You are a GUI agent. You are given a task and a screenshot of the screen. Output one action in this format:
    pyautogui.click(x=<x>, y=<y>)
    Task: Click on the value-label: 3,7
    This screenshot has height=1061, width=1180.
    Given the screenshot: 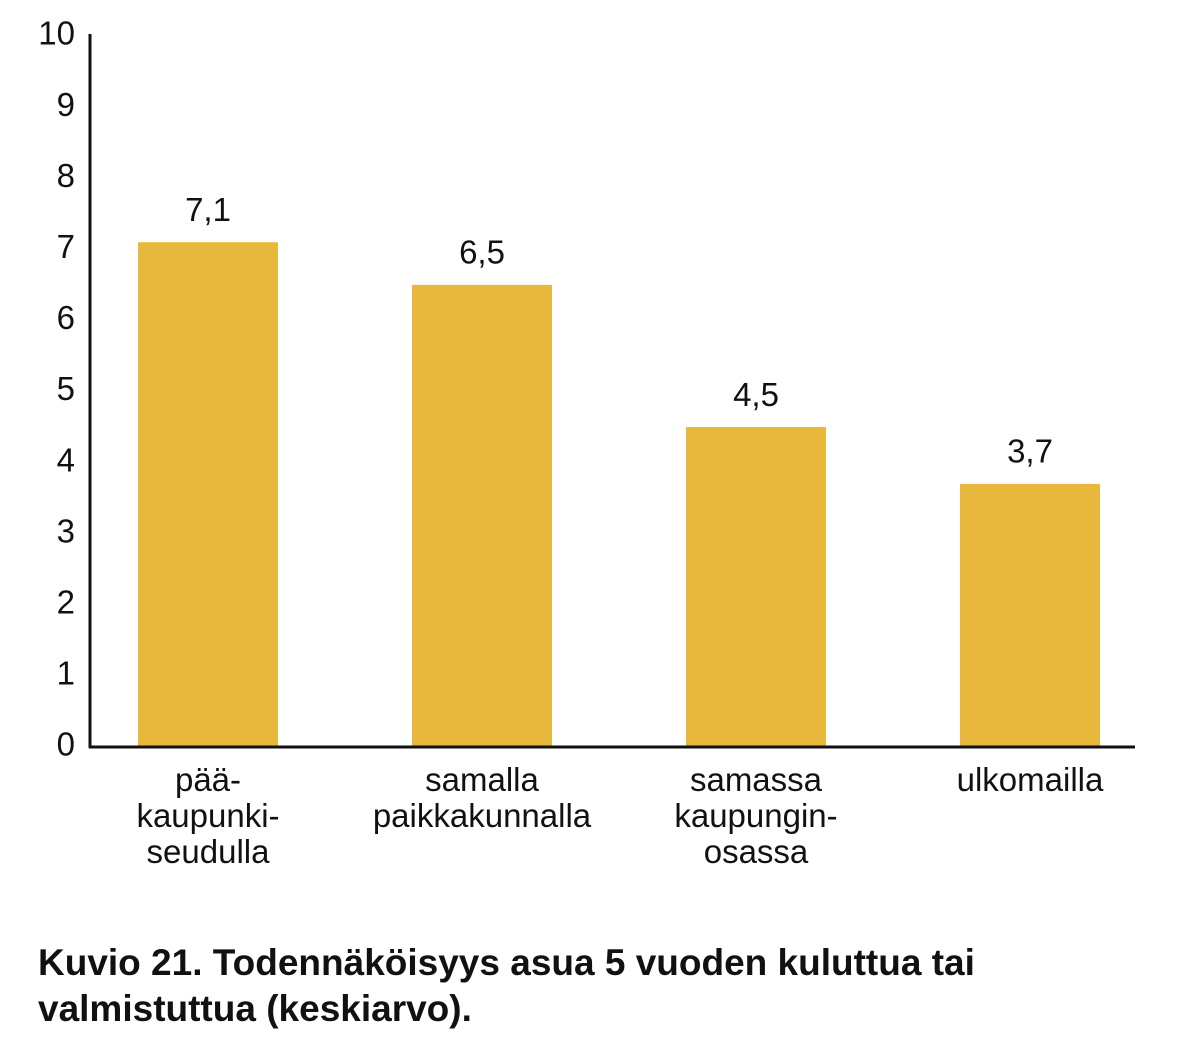 What is the action you would take?
    pyautogui.click(x=1030, y=451)
    